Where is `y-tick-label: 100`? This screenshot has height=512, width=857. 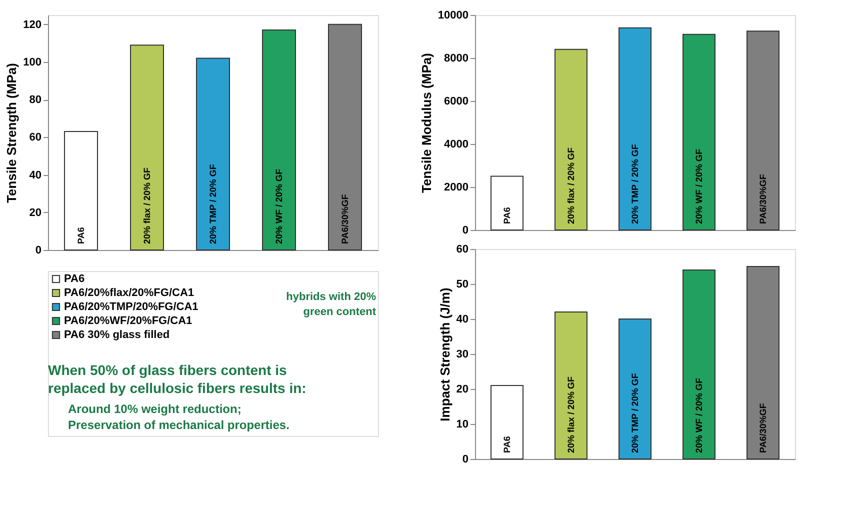 y-tick-label: 100 is located at coordinates (32, 62).